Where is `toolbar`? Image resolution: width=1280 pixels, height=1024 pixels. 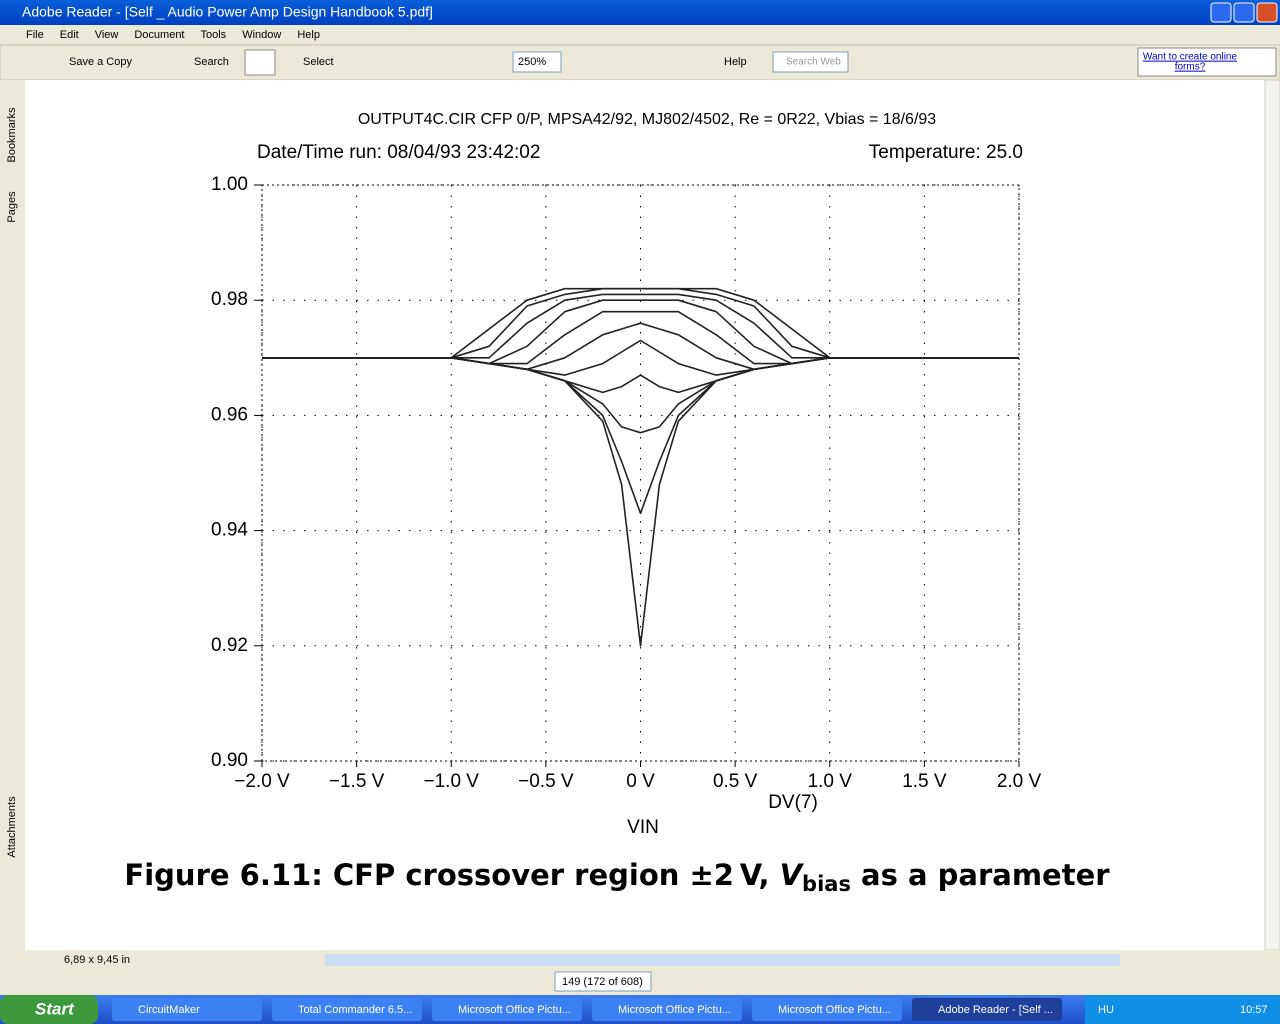 toolbar is located at coordinates (640, 62).